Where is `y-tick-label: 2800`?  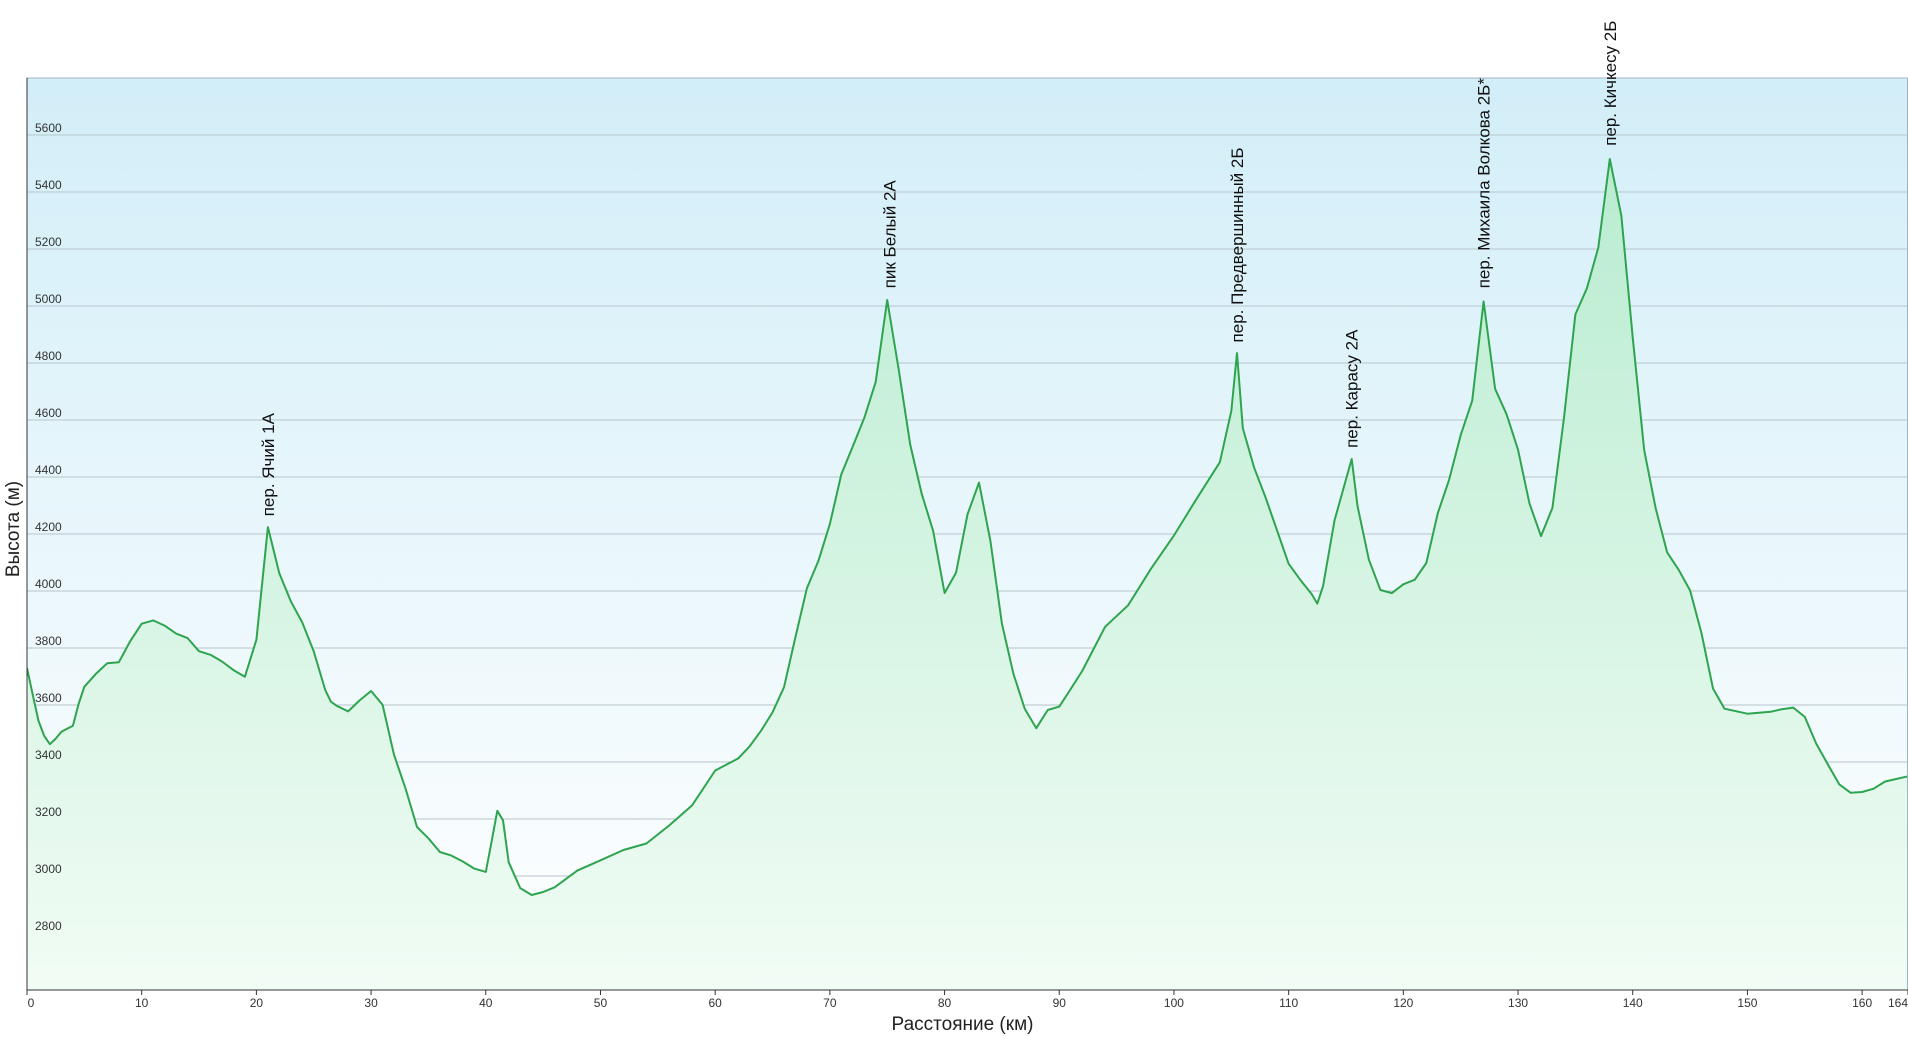 y-tick-label: 2800 is located at coordinates (48, 926).